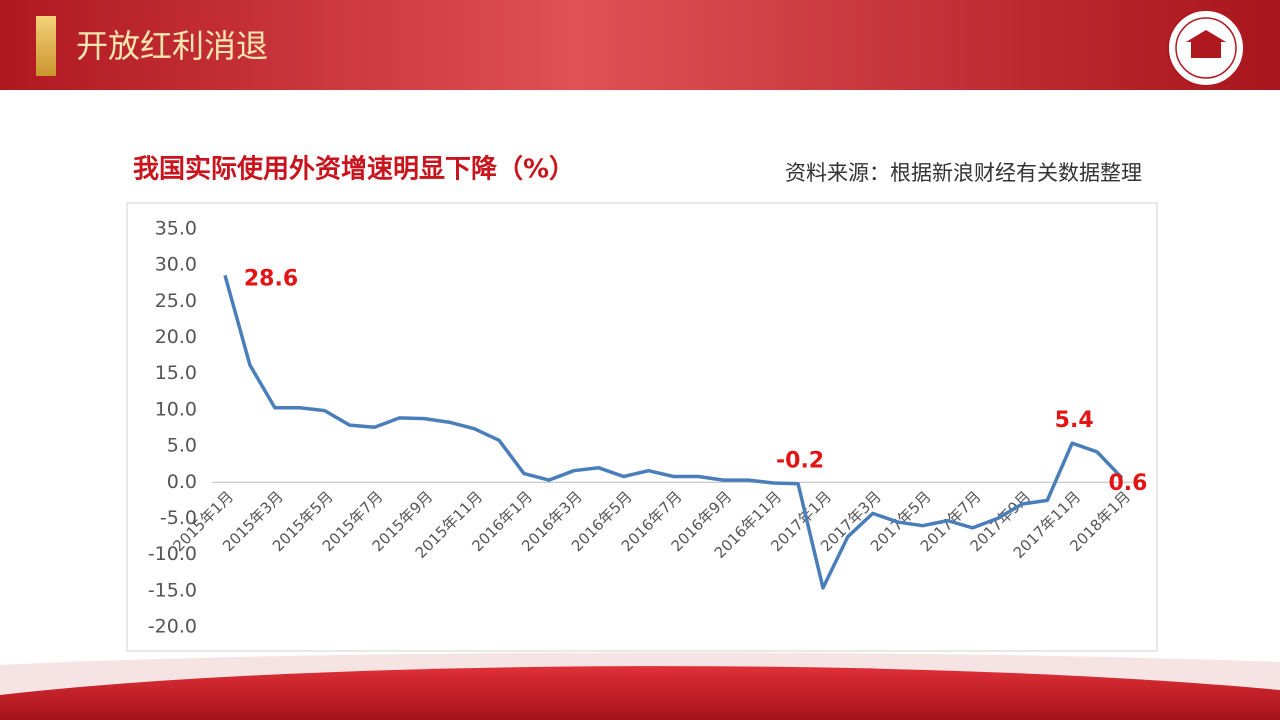 Image resolution: width=1280 pixels, height=720 pixels. What do you see at coordinates (354, 169) in the screenshot?
I see `chart-title: 我国实际使用外资增速明显下降（%）` at bounding box center [354, 169].